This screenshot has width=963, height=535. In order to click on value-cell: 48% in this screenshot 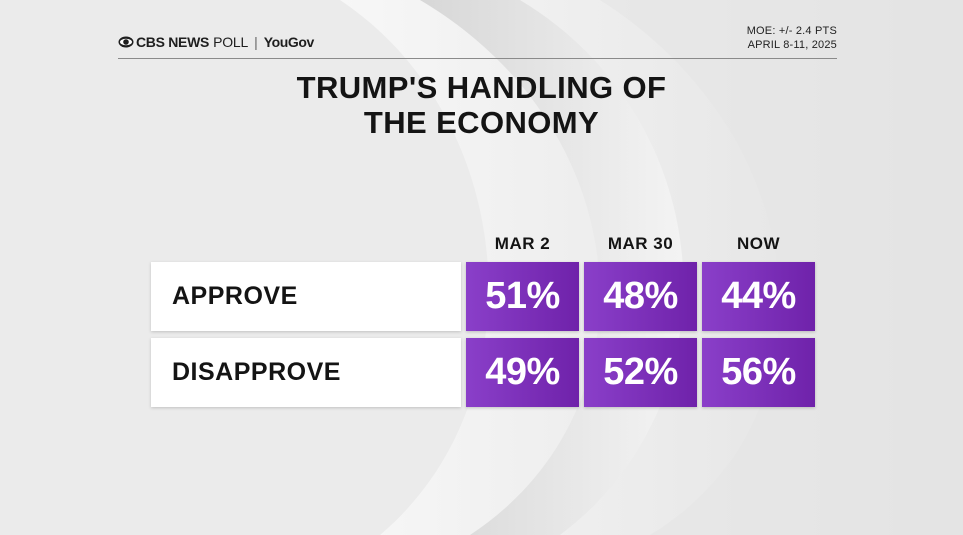, I will do `click(640, 296)`.